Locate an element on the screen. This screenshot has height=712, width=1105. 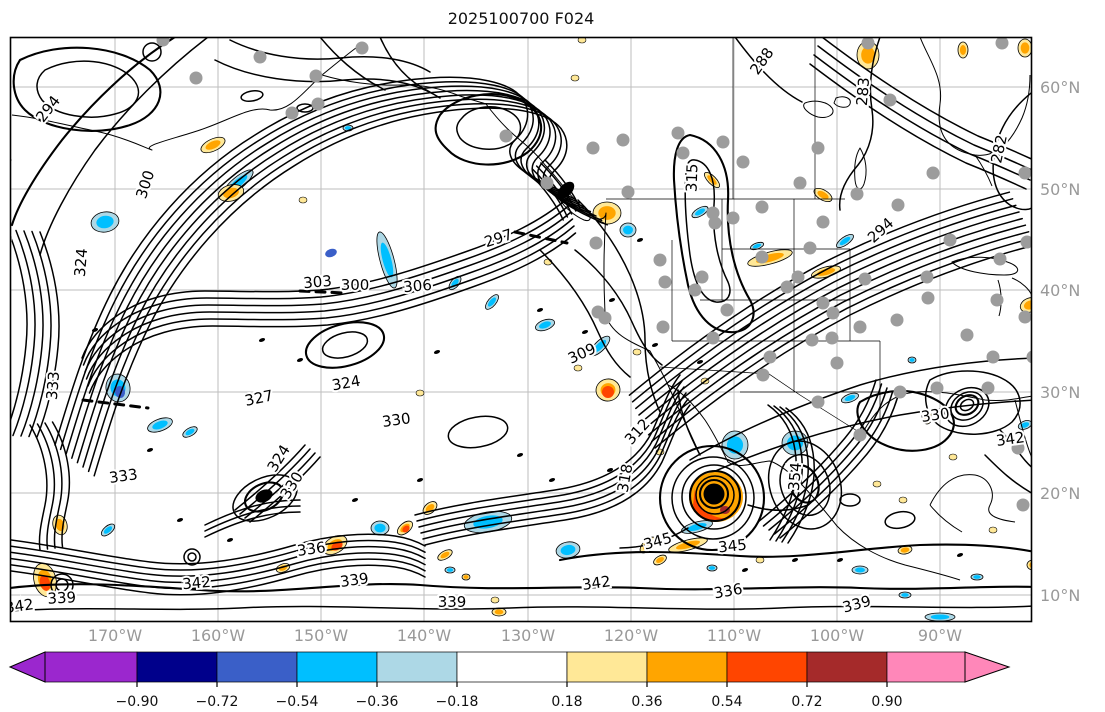
contour-label: 303 is located at coordinates (318, 282).